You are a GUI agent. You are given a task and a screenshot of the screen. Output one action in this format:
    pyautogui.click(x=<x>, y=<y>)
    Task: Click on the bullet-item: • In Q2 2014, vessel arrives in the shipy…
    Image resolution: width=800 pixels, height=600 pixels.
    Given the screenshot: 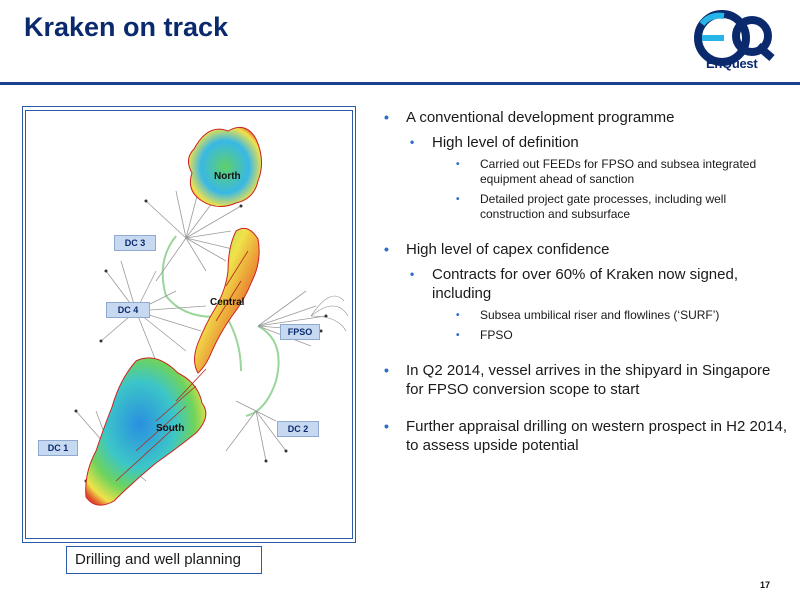 What is the action you would take?
    pyautogui.click(x=577, y=380)
    